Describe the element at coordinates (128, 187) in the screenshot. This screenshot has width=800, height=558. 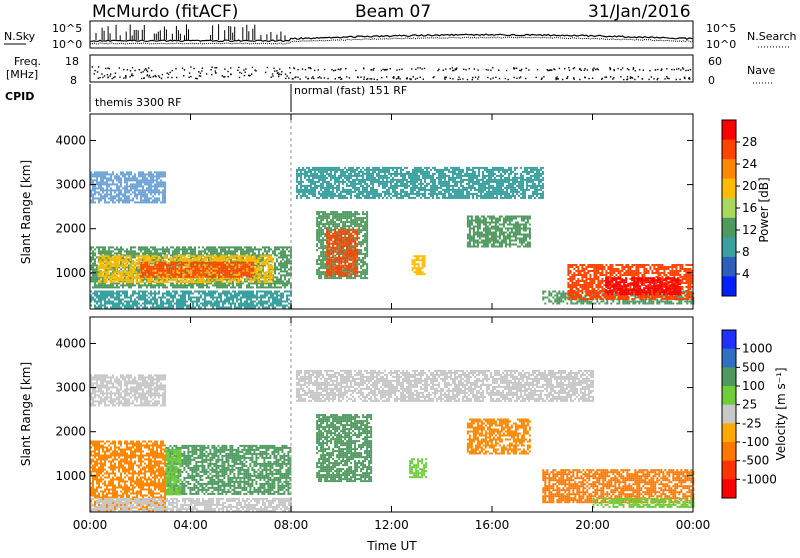
I see `power-region` at that location.